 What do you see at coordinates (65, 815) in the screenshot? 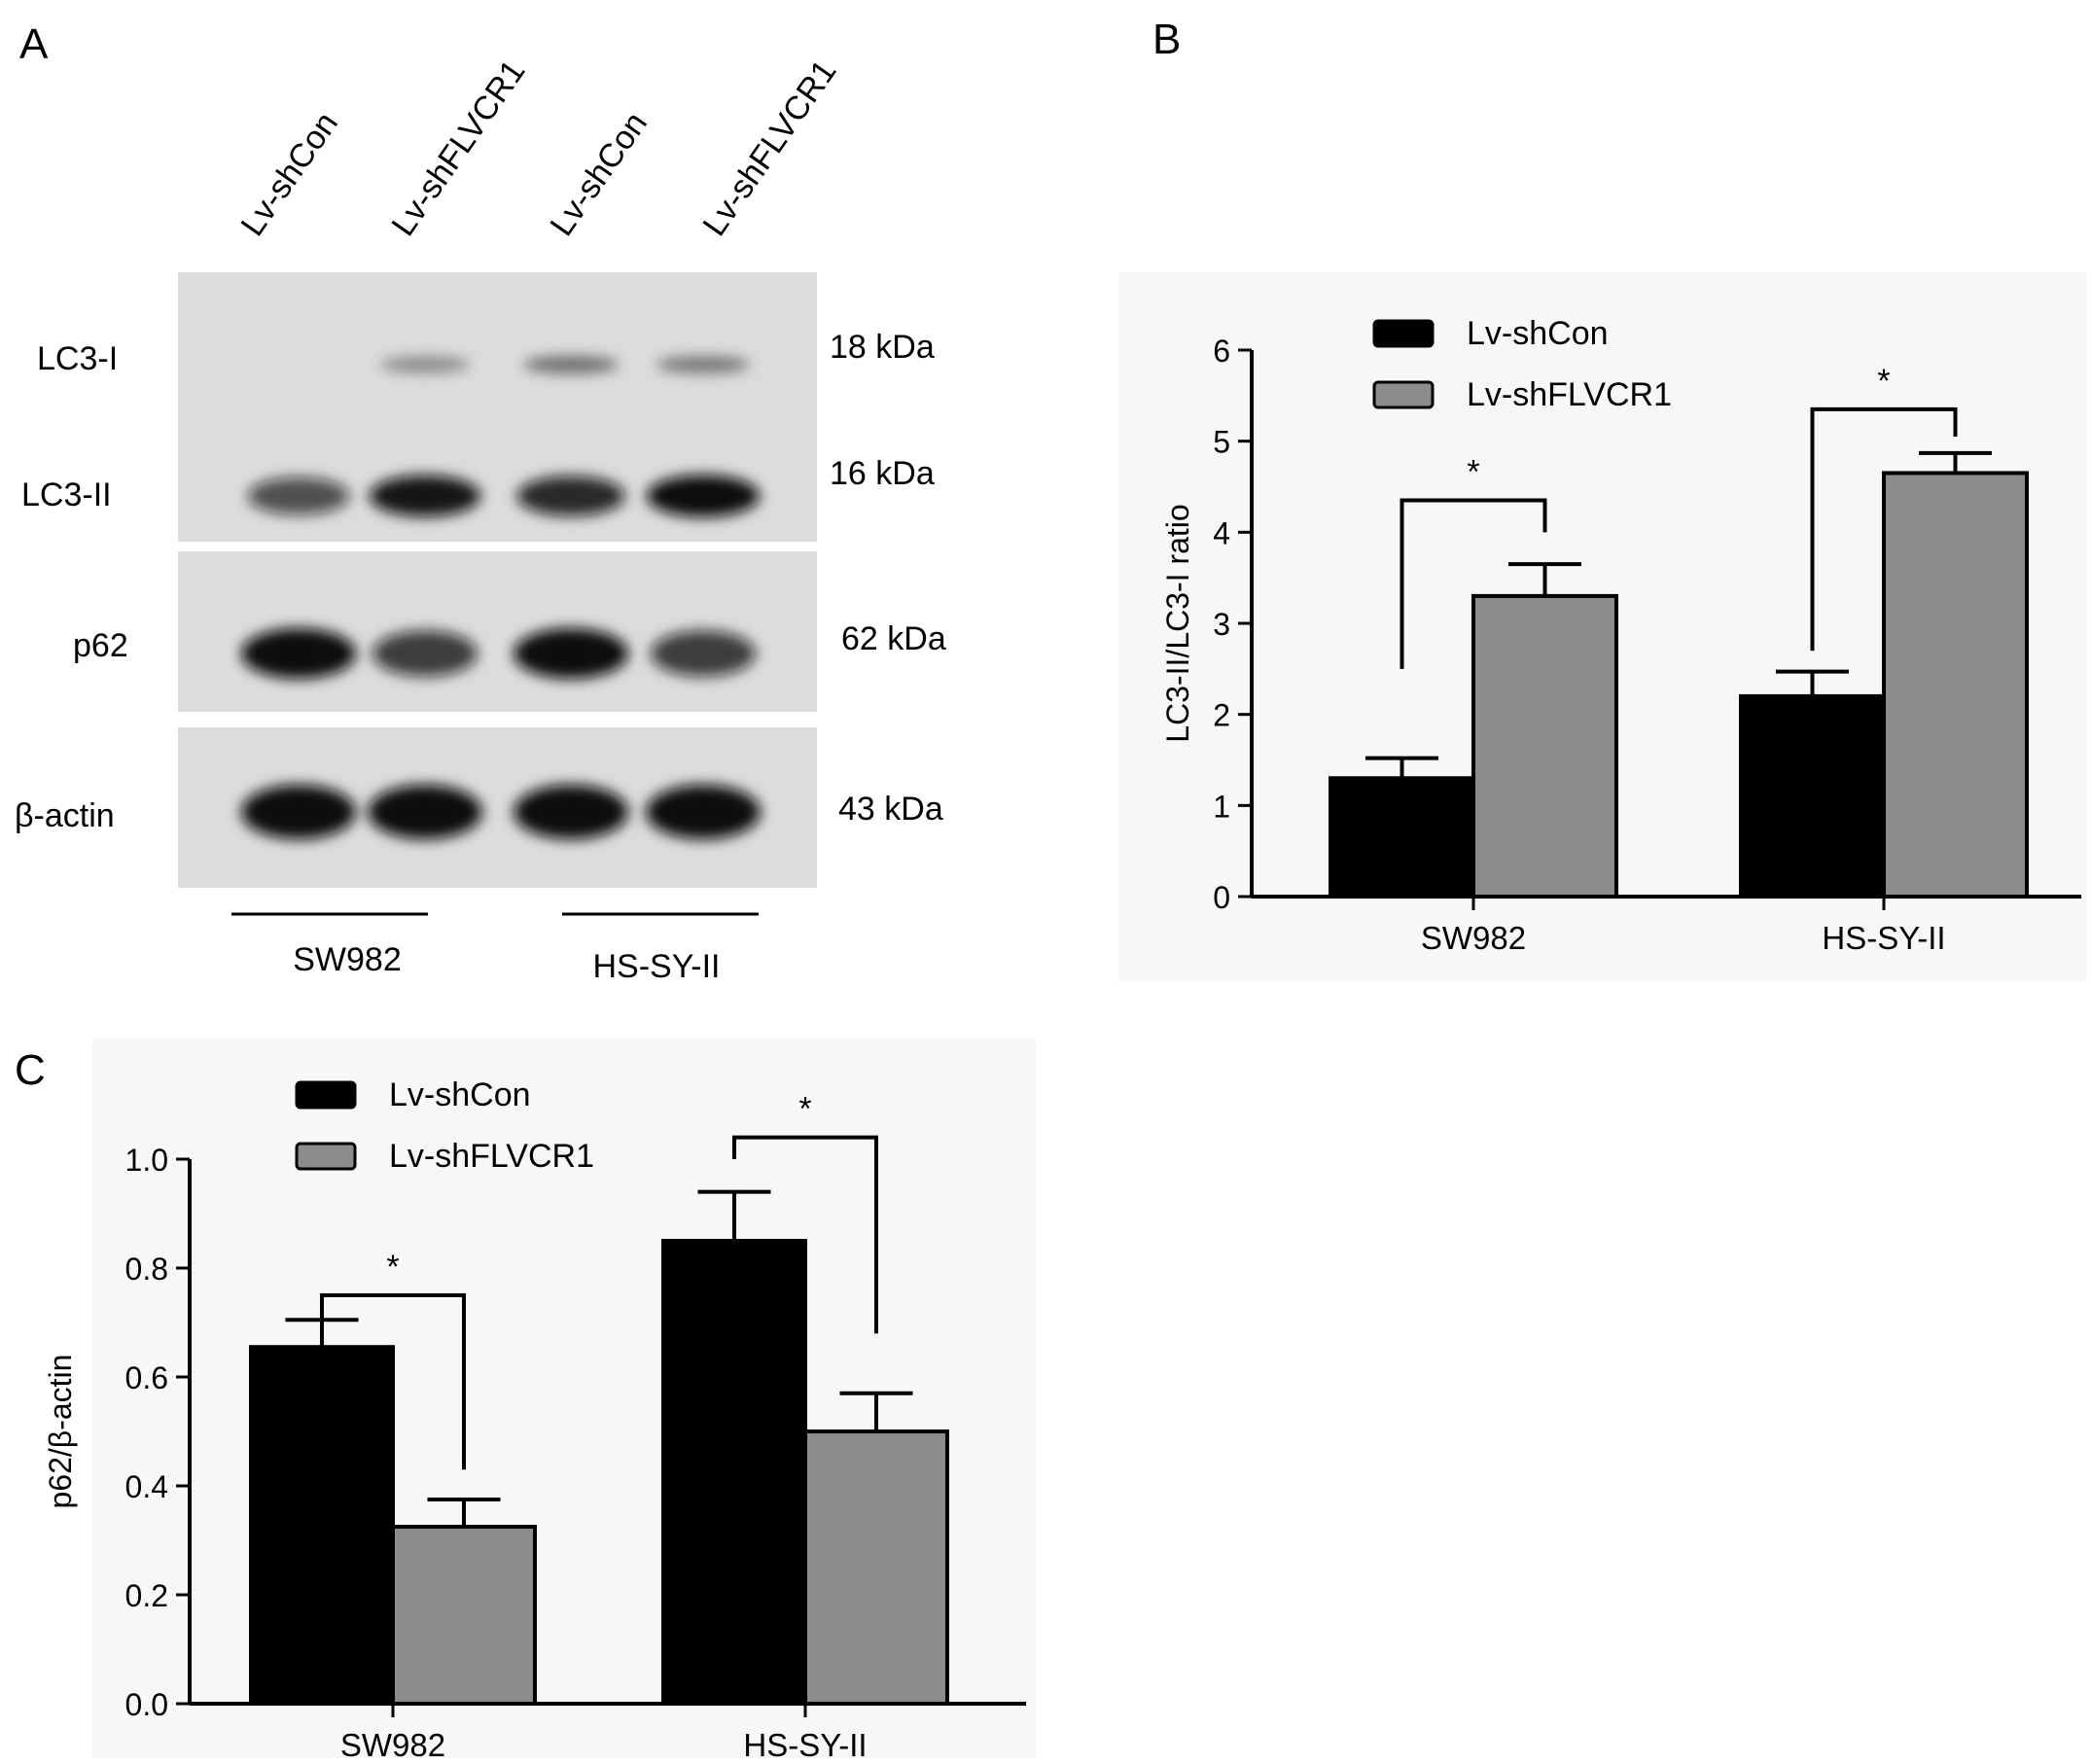
I see `protein-label-beta-actin: β-actin` at bounding box center [65, 815].